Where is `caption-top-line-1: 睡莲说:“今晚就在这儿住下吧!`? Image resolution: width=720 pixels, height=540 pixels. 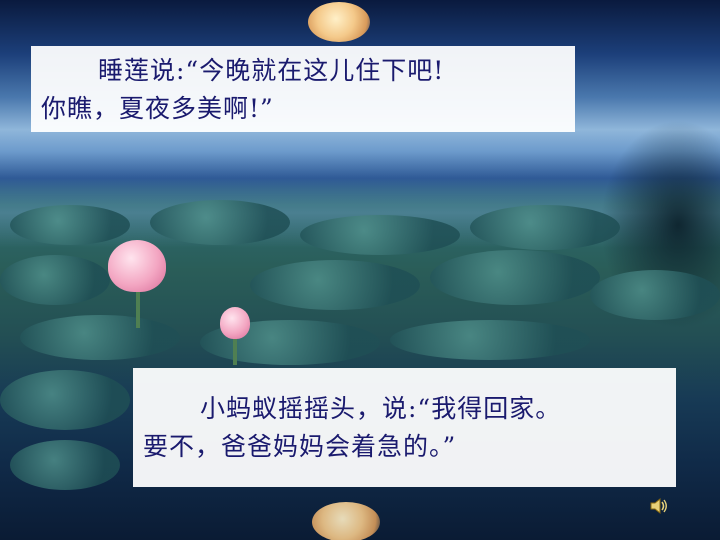 caption-top-line-1: 睡莲说:“今晚就在这儿住下吧! is located at coordinates (271, 70).